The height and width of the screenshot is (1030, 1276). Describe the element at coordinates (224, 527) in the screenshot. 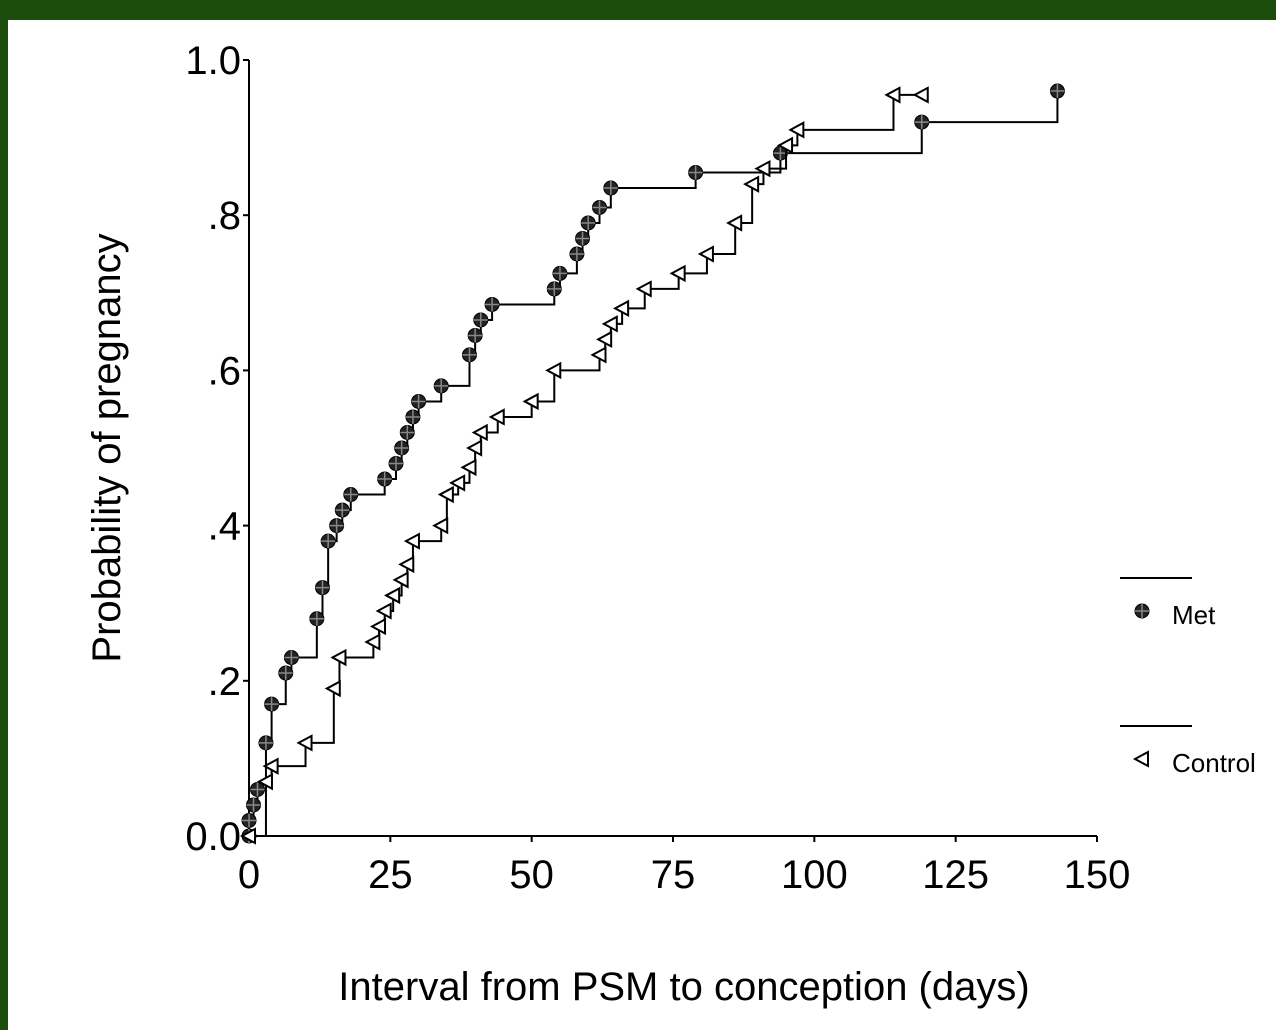

I see `y-tick-label: .4` at that location.